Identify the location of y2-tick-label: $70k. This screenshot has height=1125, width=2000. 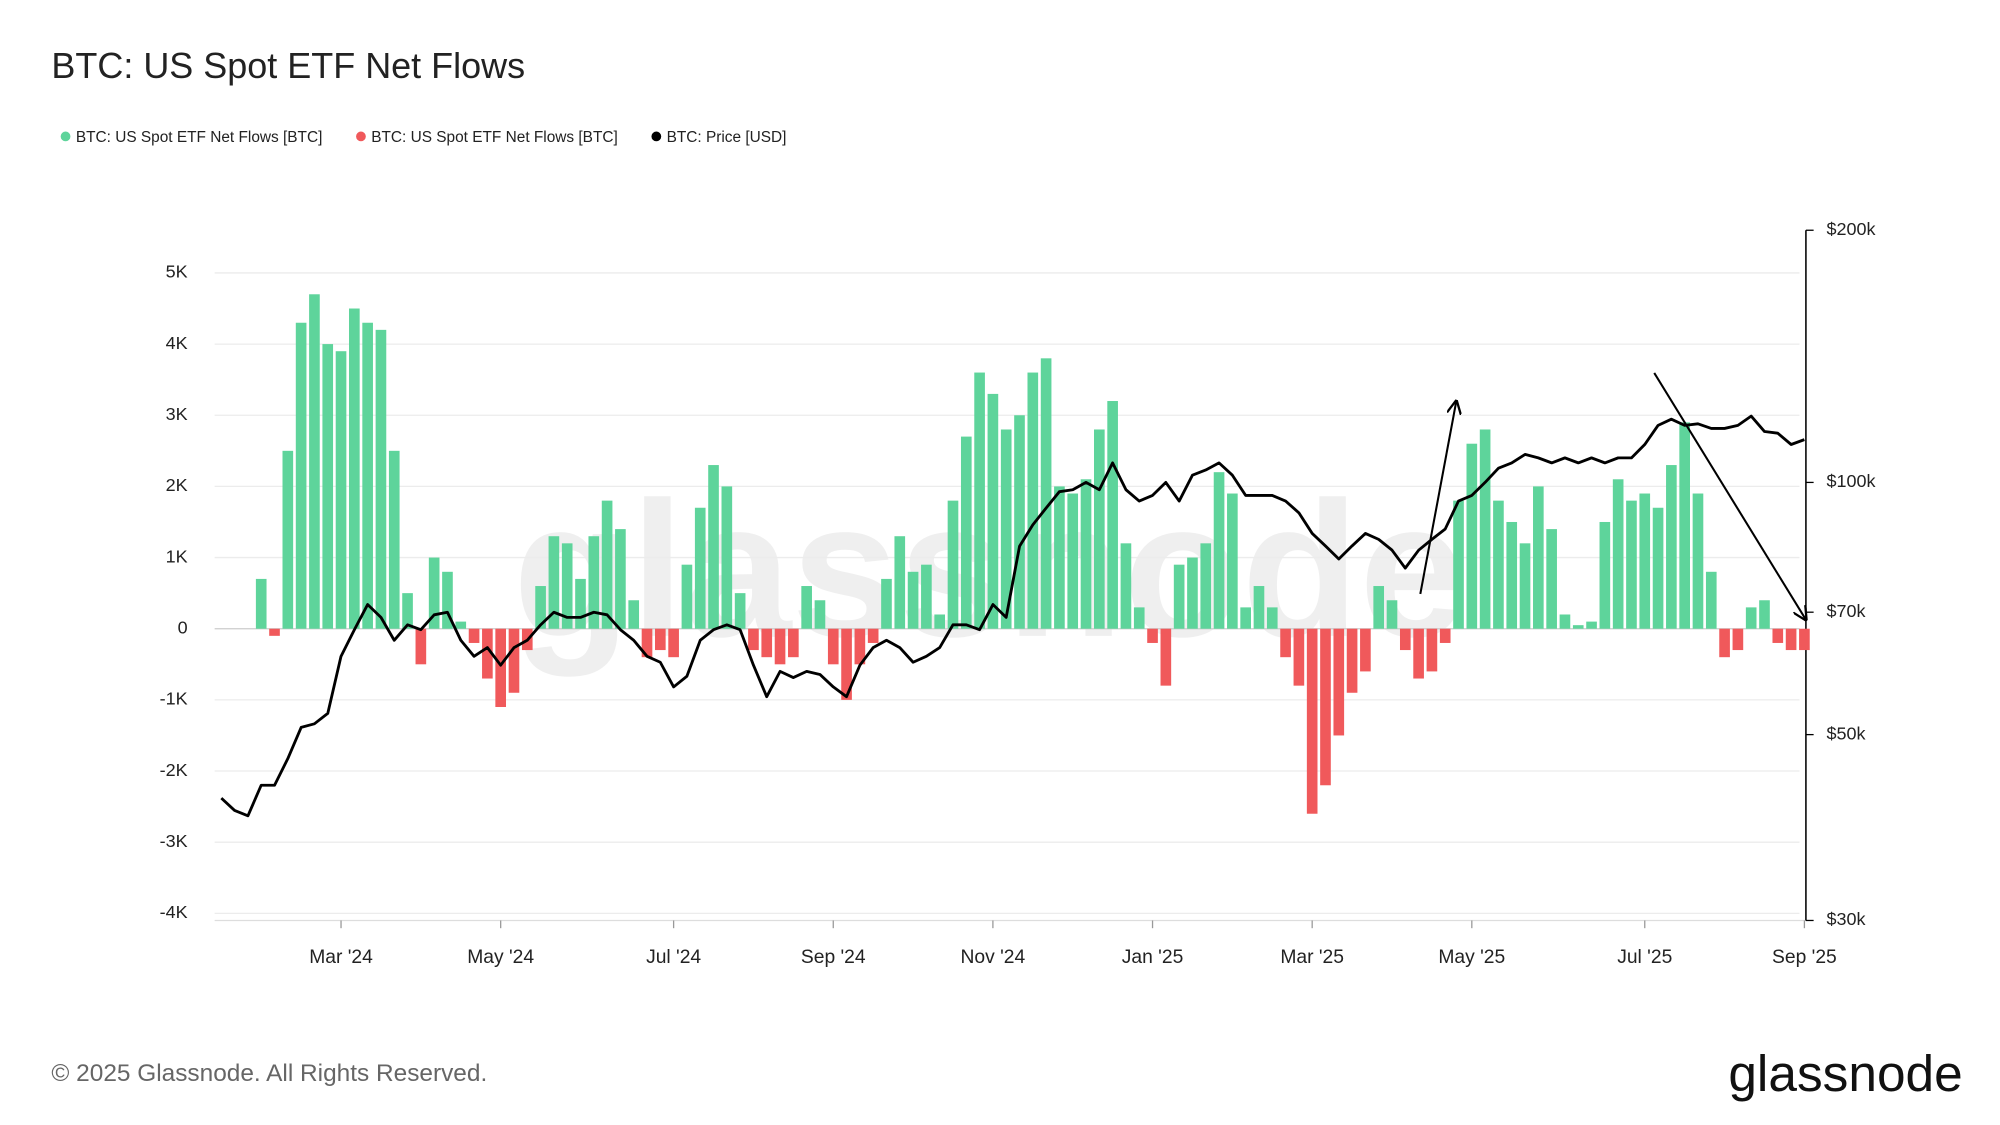
(1846, 611).